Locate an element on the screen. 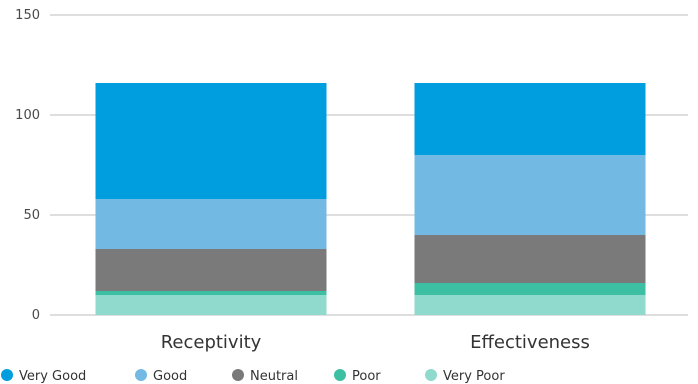 The width and height of the screenshot is (698, 384). legend-item-very-good: Very Good is located at coordinates (43, 376).